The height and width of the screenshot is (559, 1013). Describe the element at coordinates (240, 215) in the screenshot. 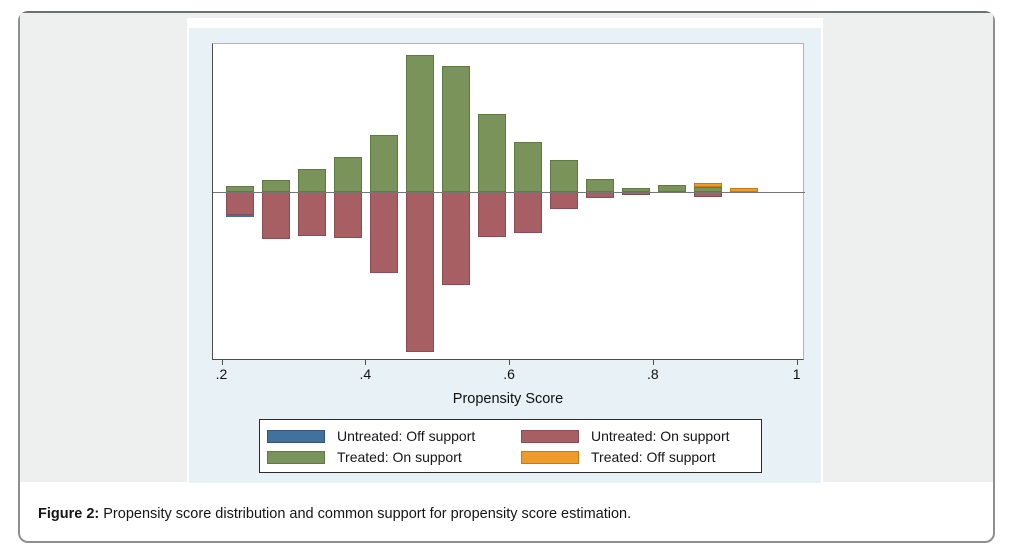

I see `bar-untreated-off` at that location.